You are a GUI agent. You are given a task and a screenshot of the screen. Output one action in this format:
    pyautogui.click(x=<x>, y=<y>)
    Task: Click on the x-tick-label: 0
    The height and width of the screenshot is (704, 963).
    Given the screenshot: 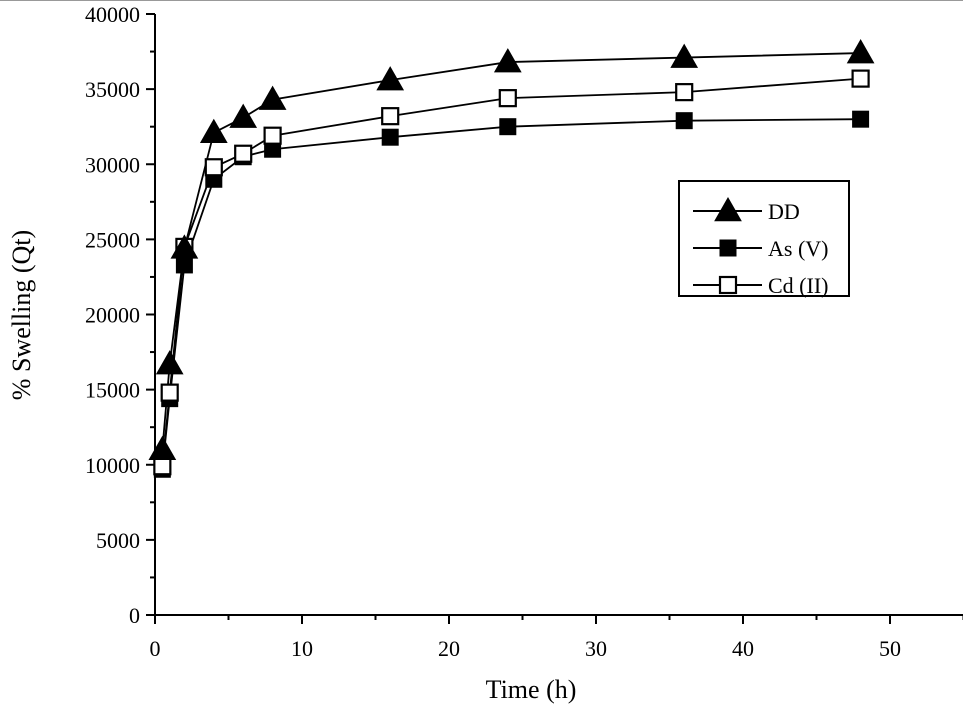 What is the action you would take?
    pyautogui.click(x=155, y=648)
    